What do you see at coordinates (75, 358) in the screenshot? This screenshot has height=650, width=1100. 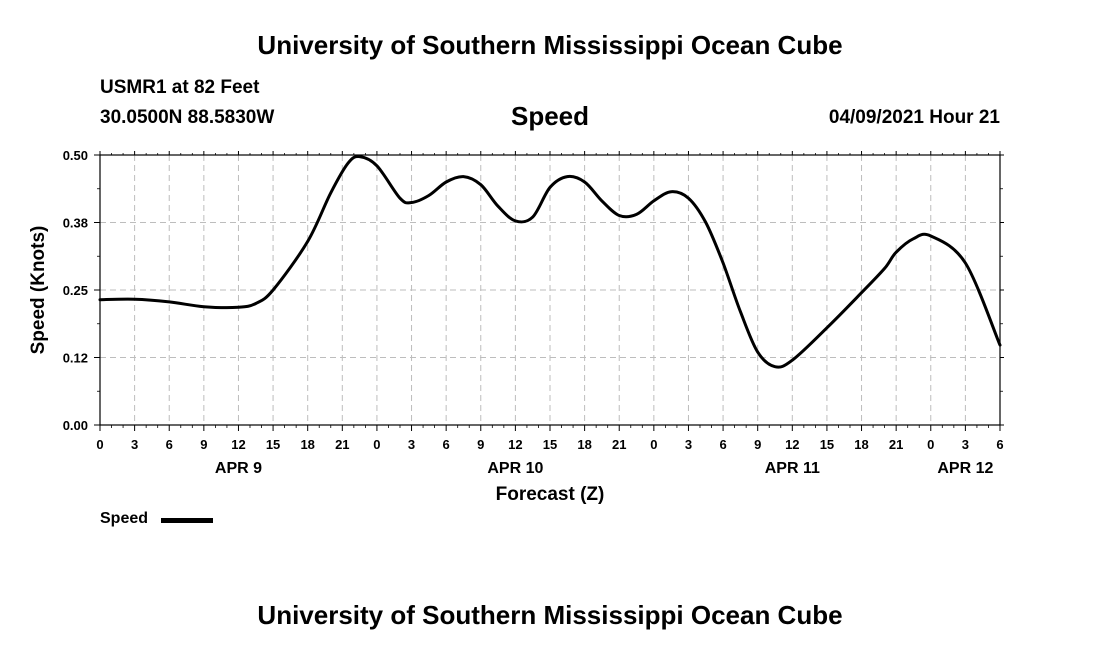 I see `y-tick-label: 0.12` at bounding box center [75, 358].